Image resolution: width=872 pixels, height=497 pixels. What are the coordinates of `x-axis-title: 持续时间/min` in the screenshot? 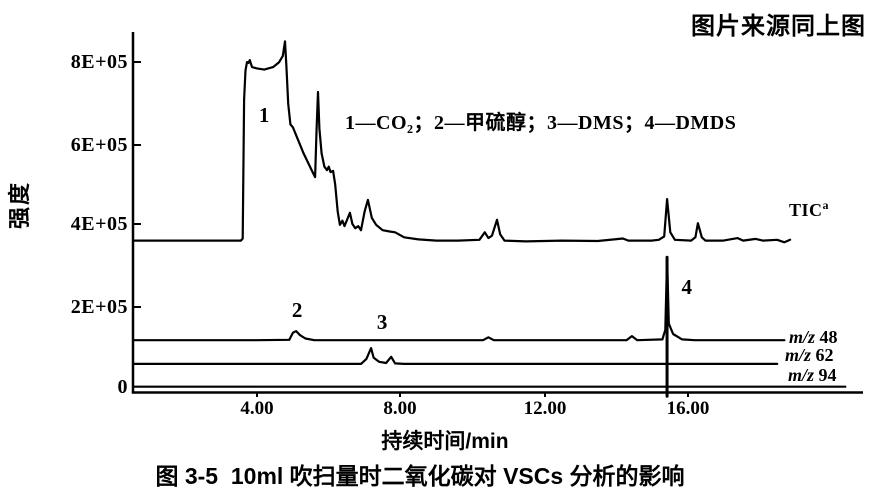 It's located at (445, 441).